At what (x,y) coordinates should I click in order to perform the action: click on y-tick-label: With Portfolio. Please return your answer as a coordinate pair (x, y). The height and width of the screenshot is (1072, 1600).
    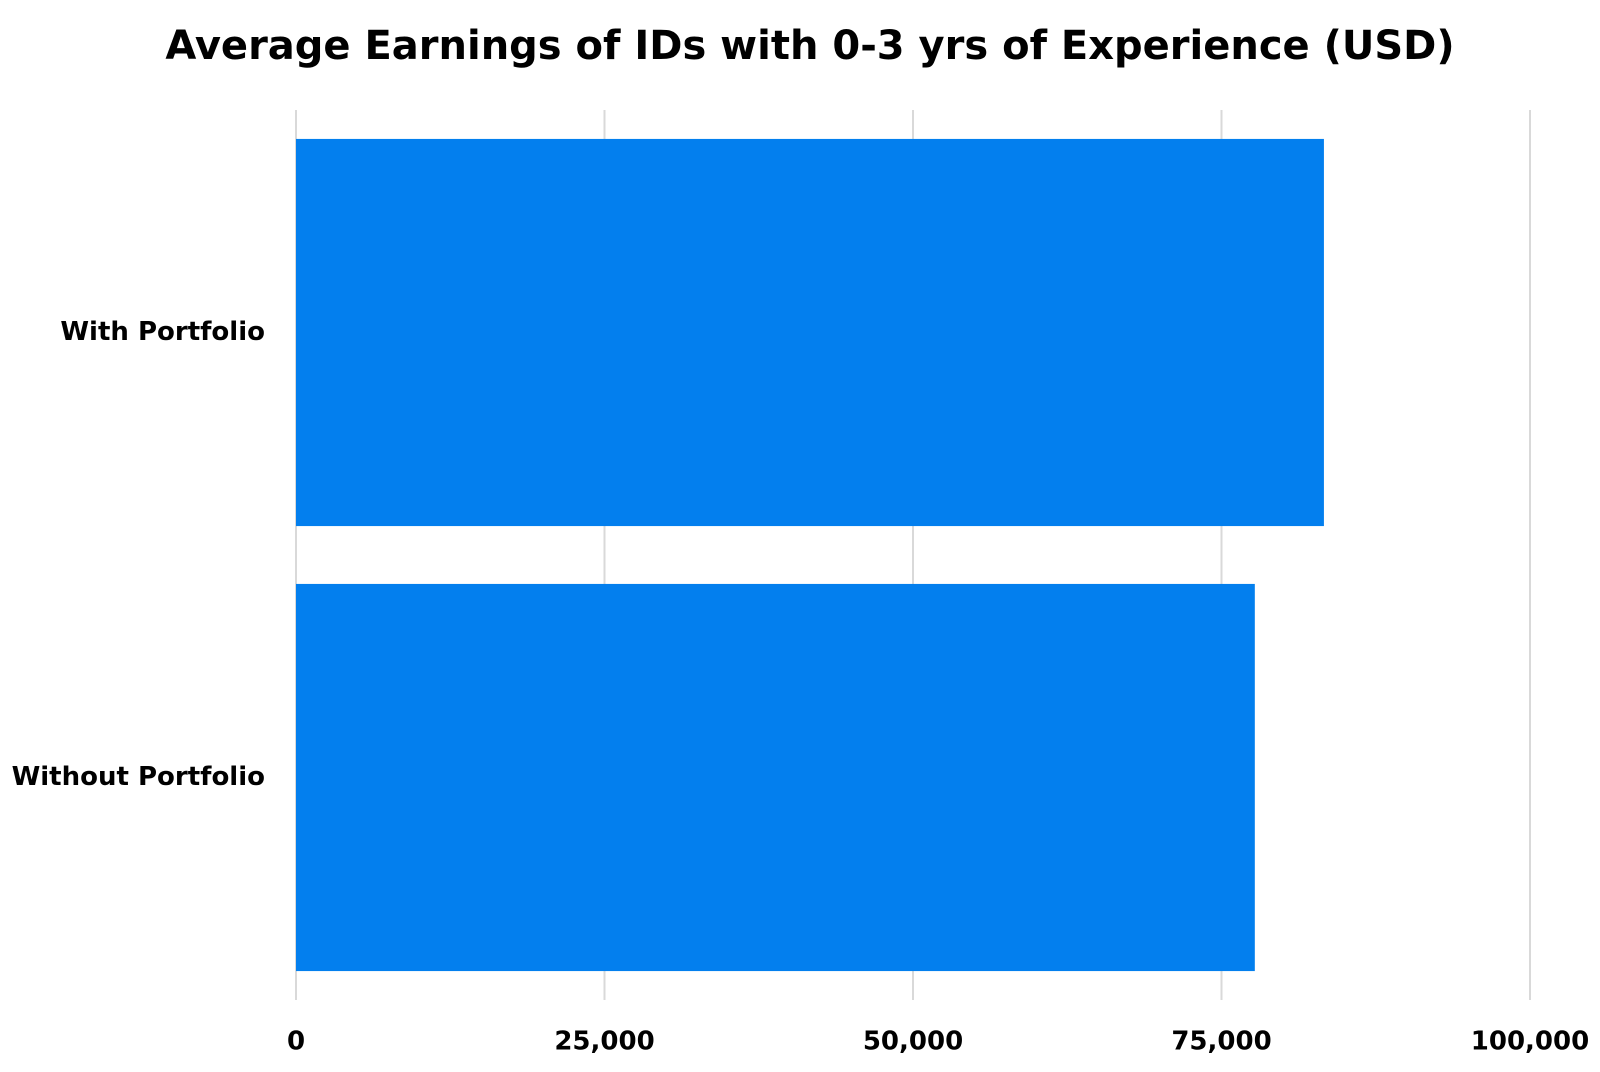
    Looking at the image, I should click on (162, 332).